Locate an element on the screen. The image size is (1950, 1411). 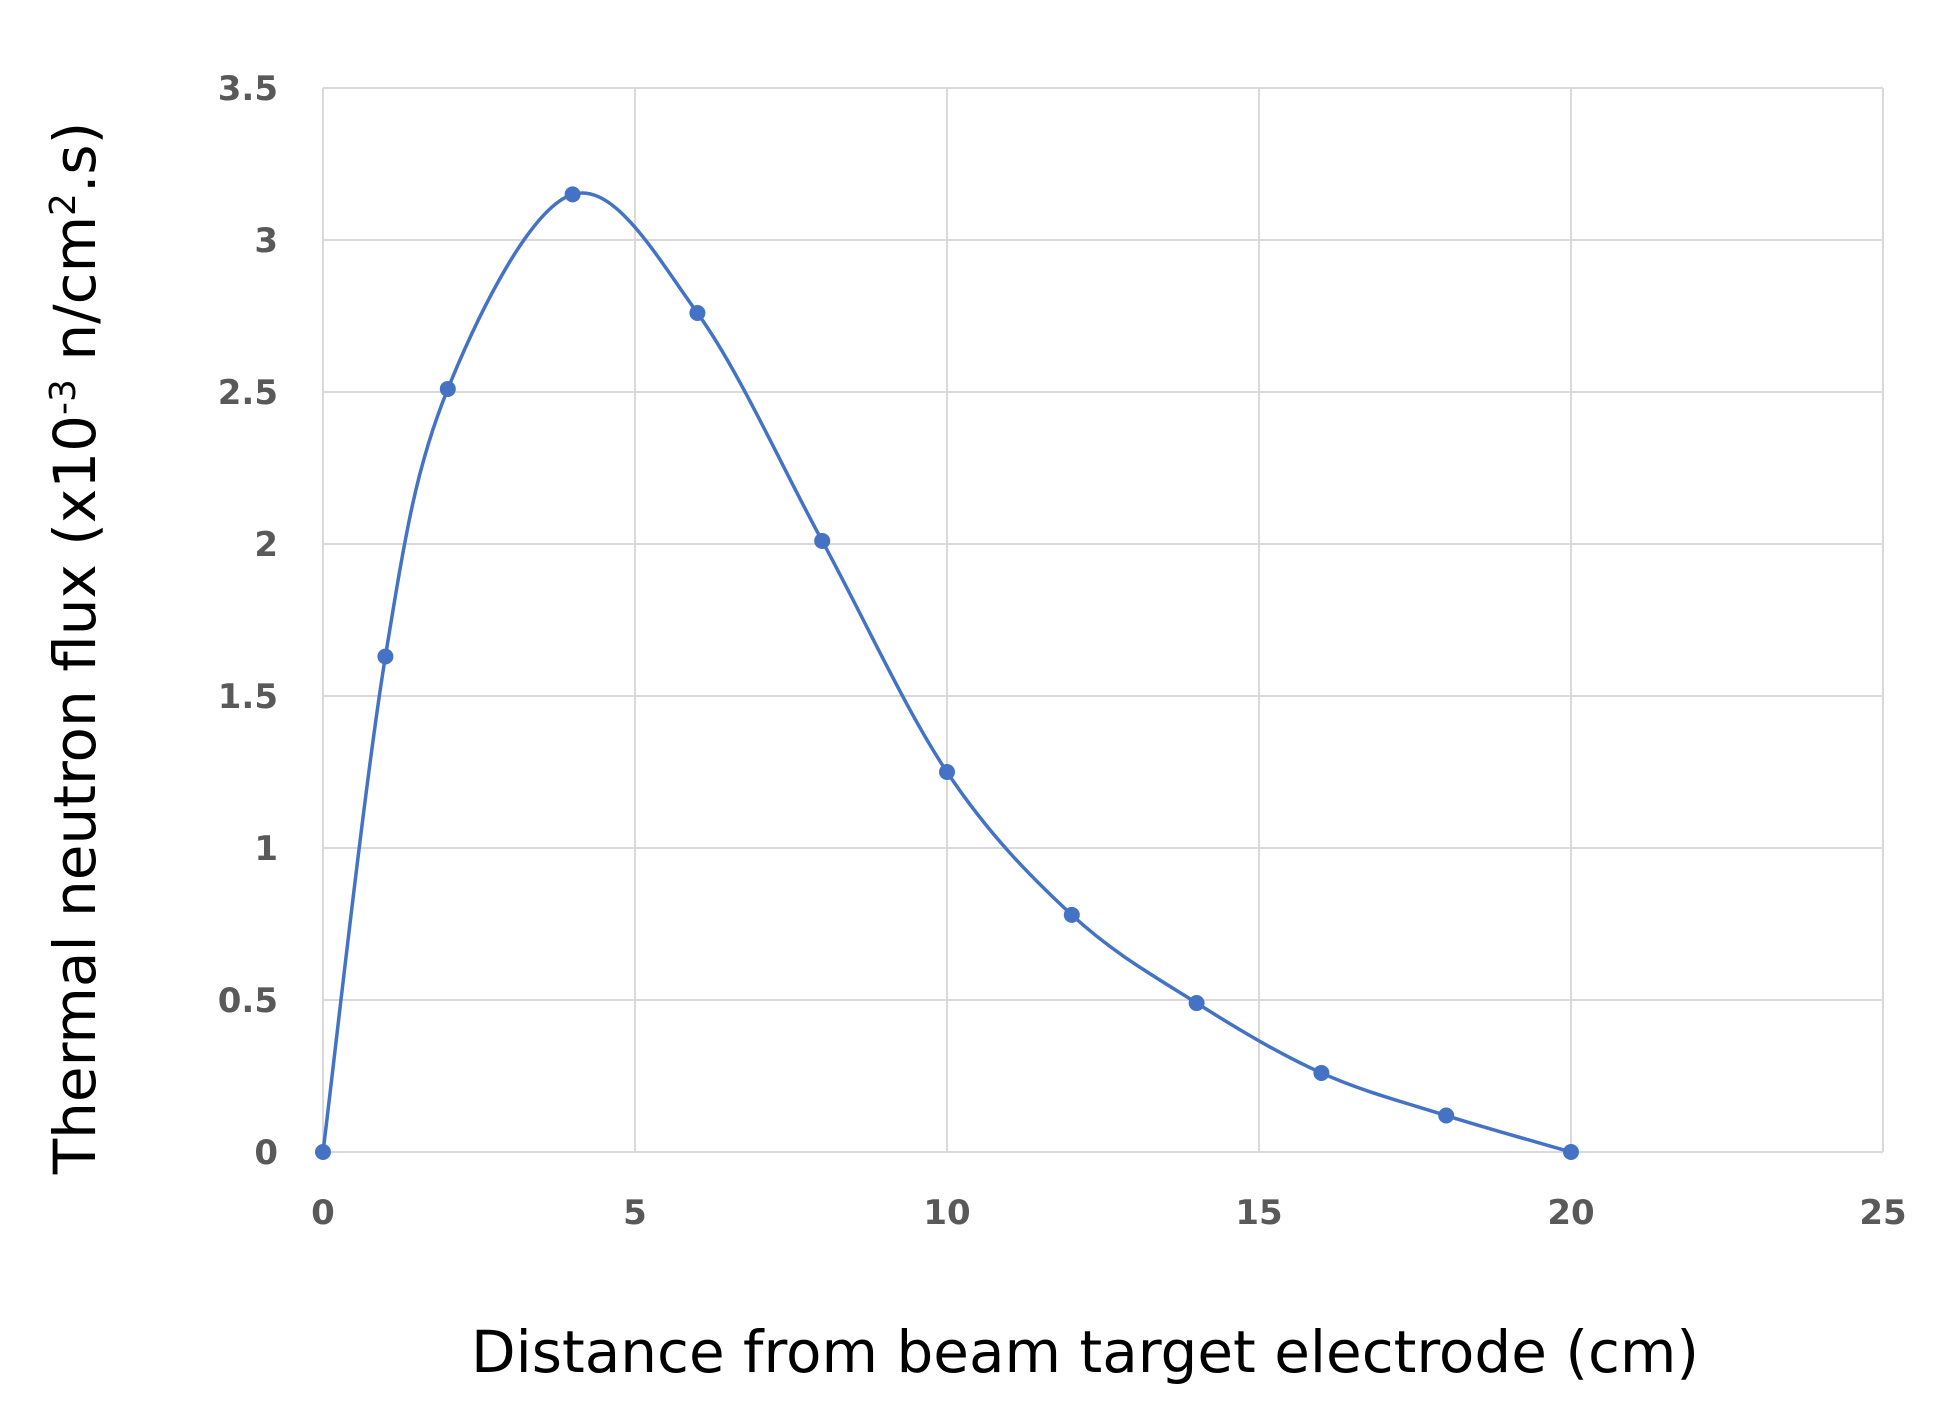
y-tick-label: 0 is located at coordinates (266, 1153).